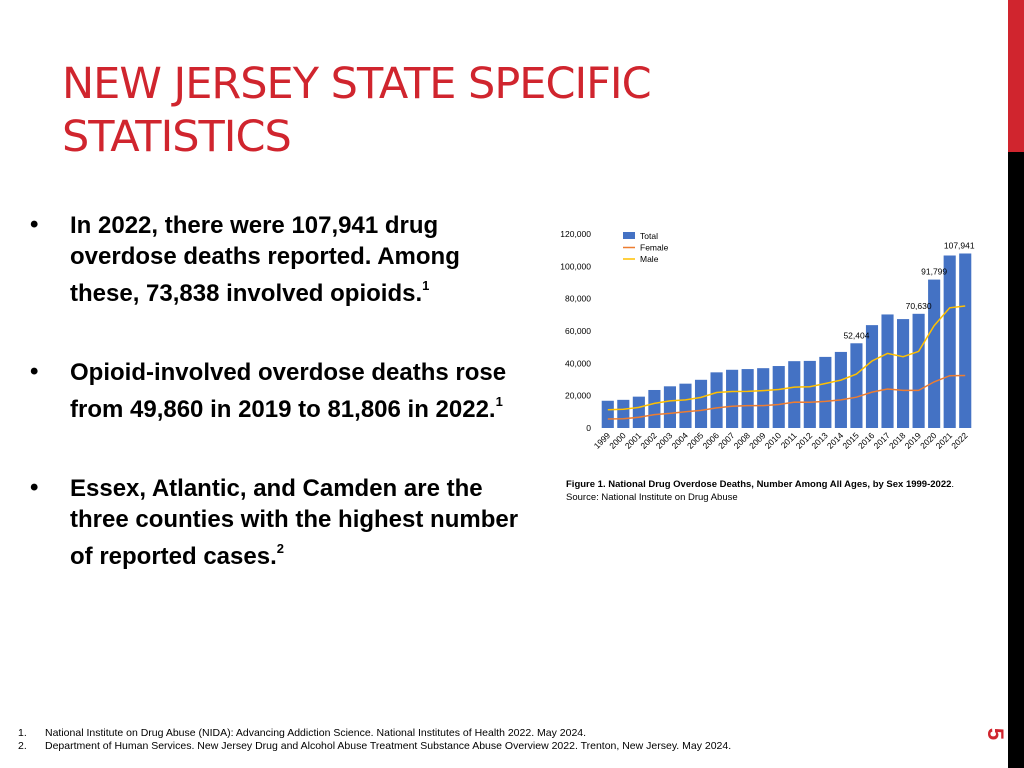  I want to click on bar-2016, so click(872, 376).